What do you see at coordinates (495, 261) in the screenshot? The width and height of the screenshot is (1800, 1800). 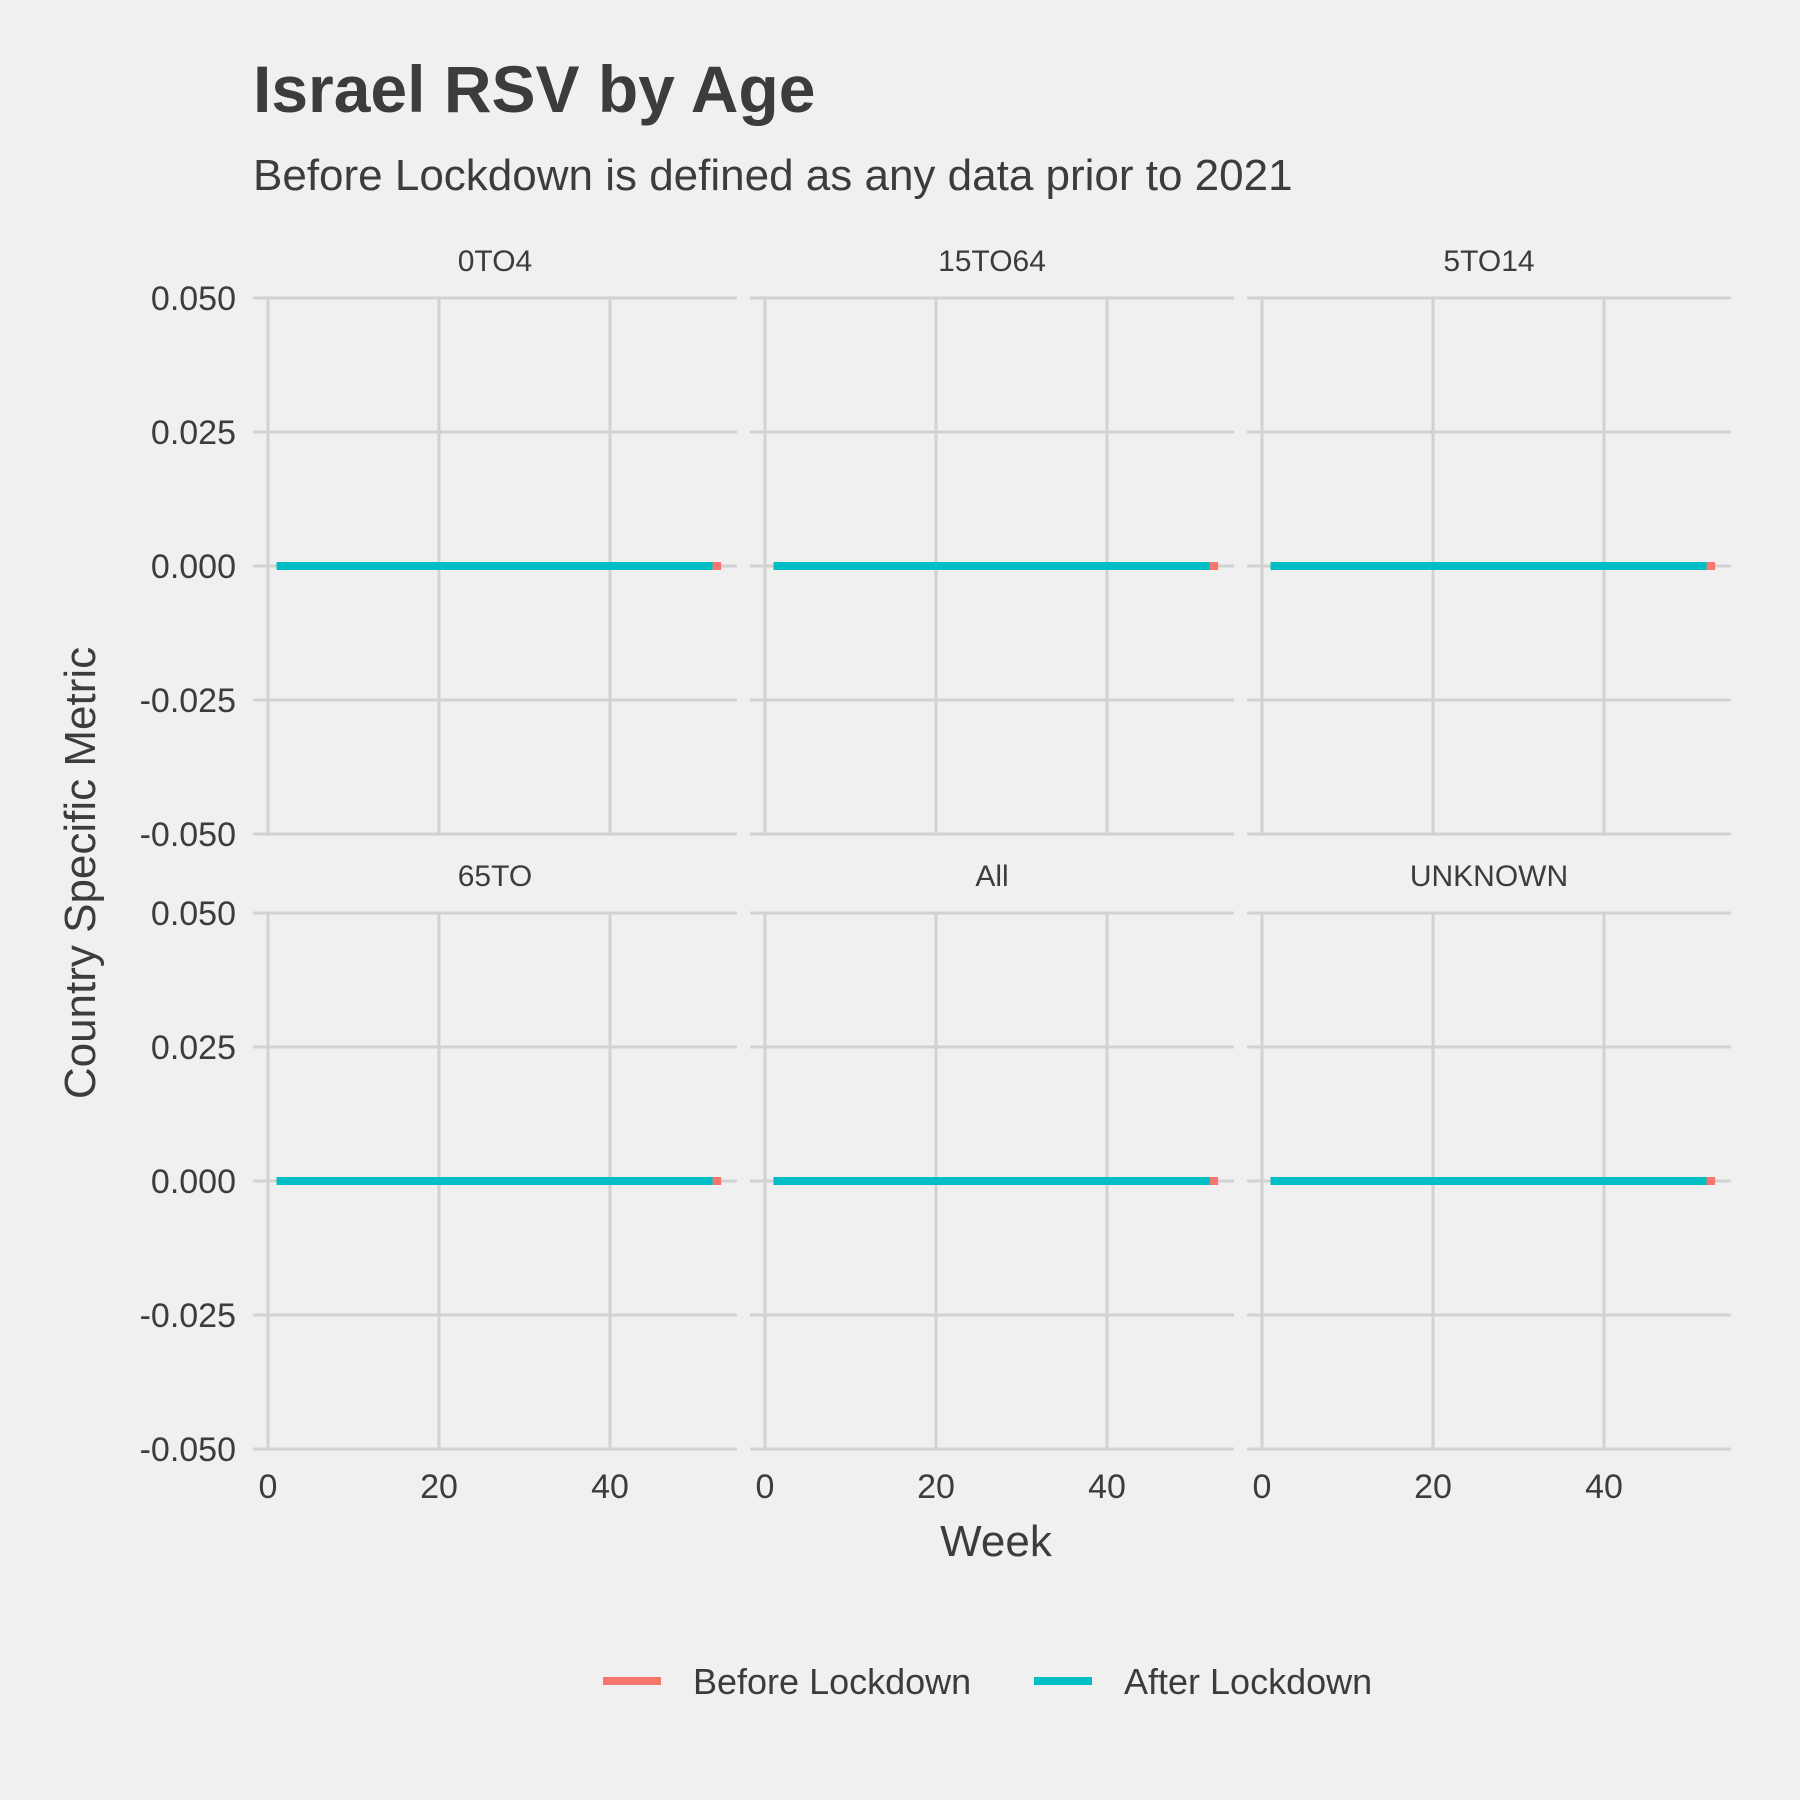 I see `facet-label: 0TO4` at bounding box center [495, 261].